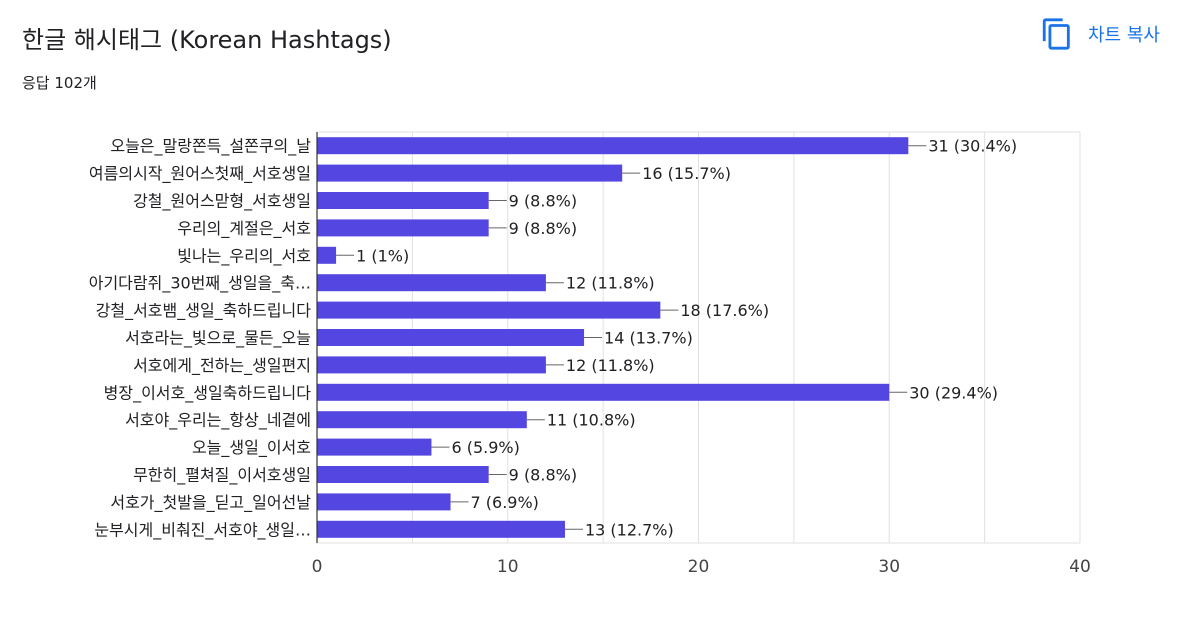 The height and width of the screenshot is (641, 1200). I want to click on category-label: 오늘은_말랑쫀득_설쫀쿠의_날, so click(210, 147).